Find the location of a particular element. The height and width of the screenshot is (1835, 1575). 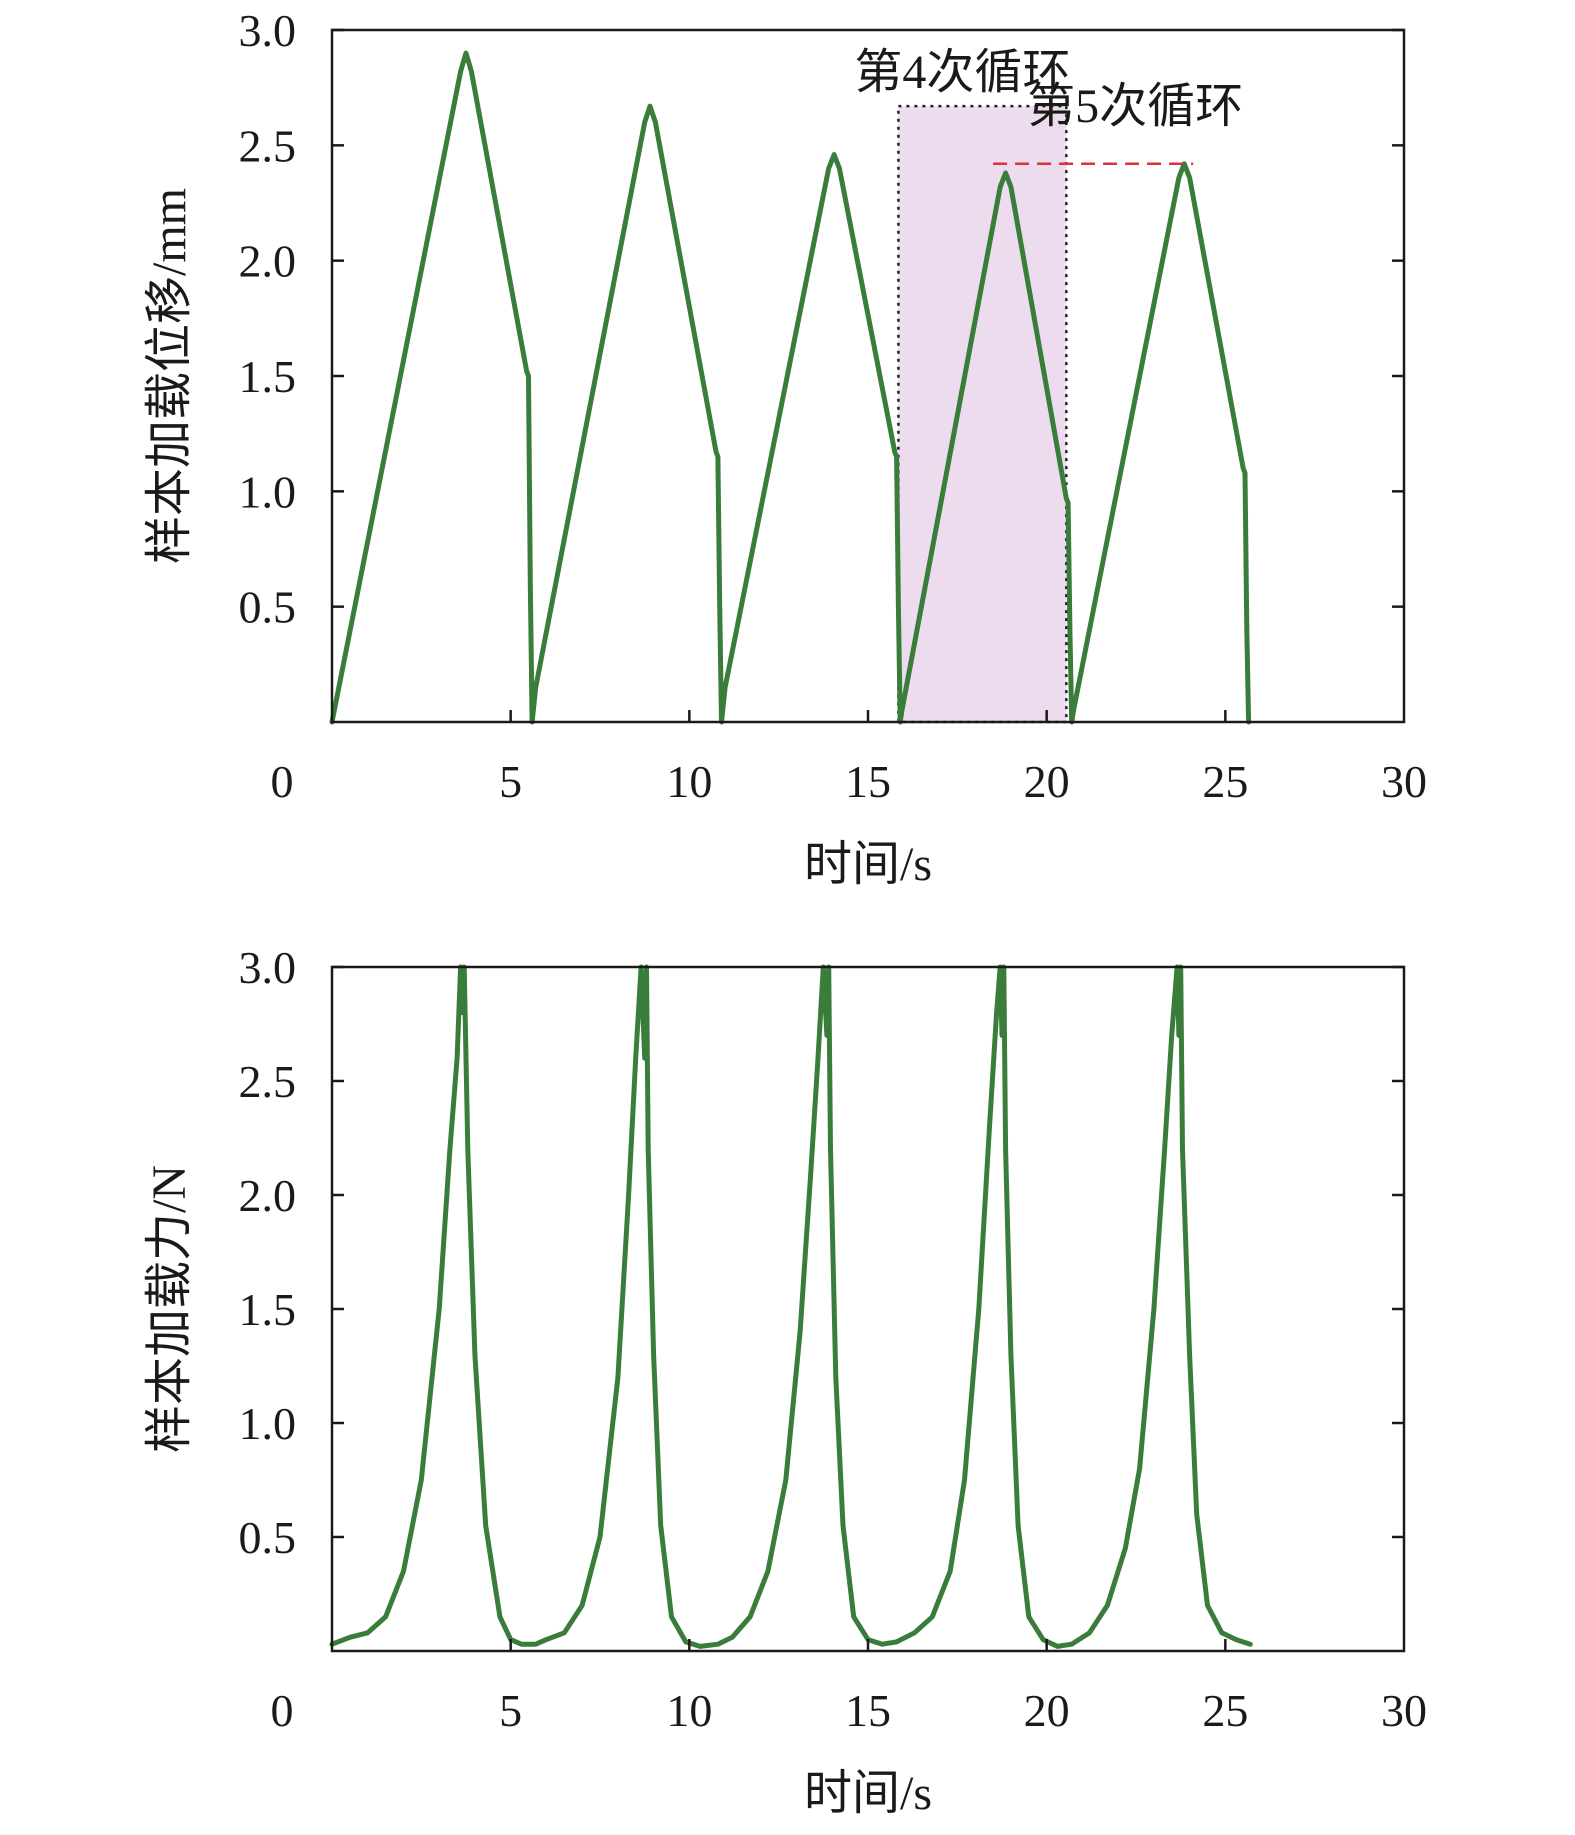

bottom-y-tick-label: 1.0 is located at coordinates (268, 1423).